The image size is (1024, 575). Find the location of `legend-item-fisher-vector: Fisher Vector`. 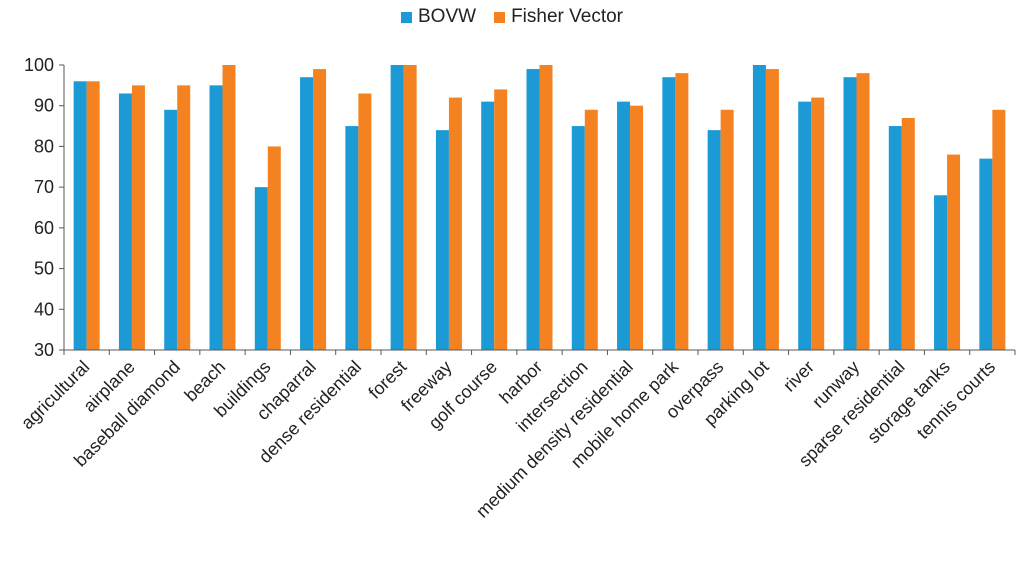

legend-item-fisher-vector: Fisher Vector is located at coordinates (558, 17).